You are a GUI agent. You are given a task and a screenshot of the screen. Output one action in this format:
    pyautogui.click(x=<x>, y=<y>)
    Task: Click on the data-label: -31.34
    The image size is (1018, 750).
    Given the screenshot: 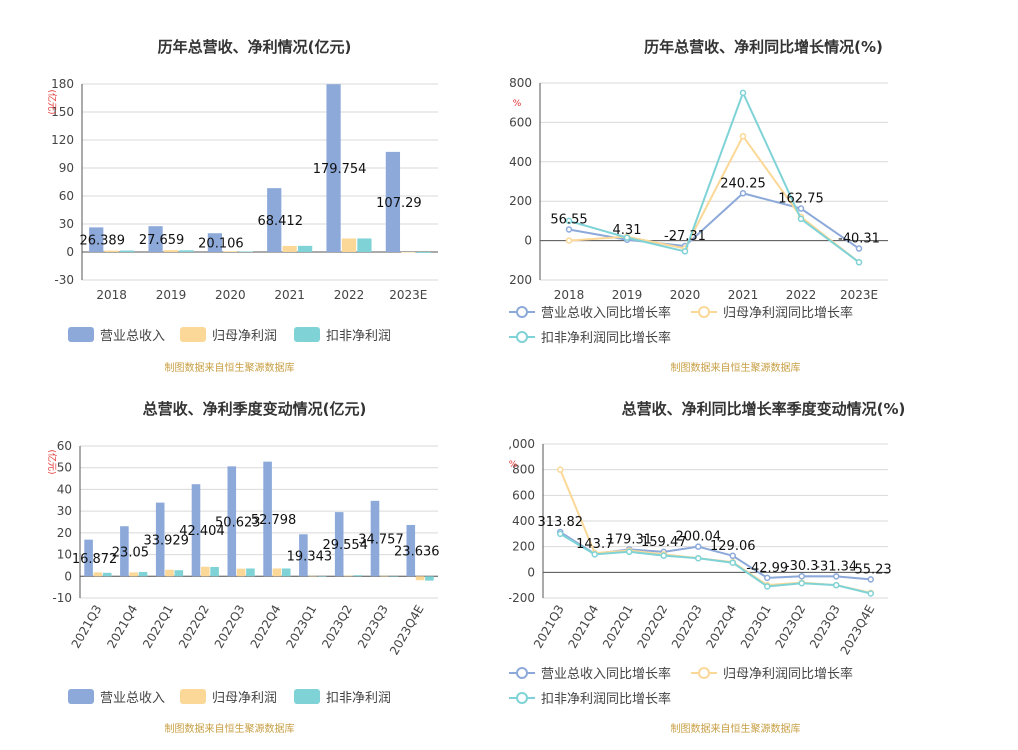 What is the action you would take?
    pyautogui.click(x=836, y=566)
    